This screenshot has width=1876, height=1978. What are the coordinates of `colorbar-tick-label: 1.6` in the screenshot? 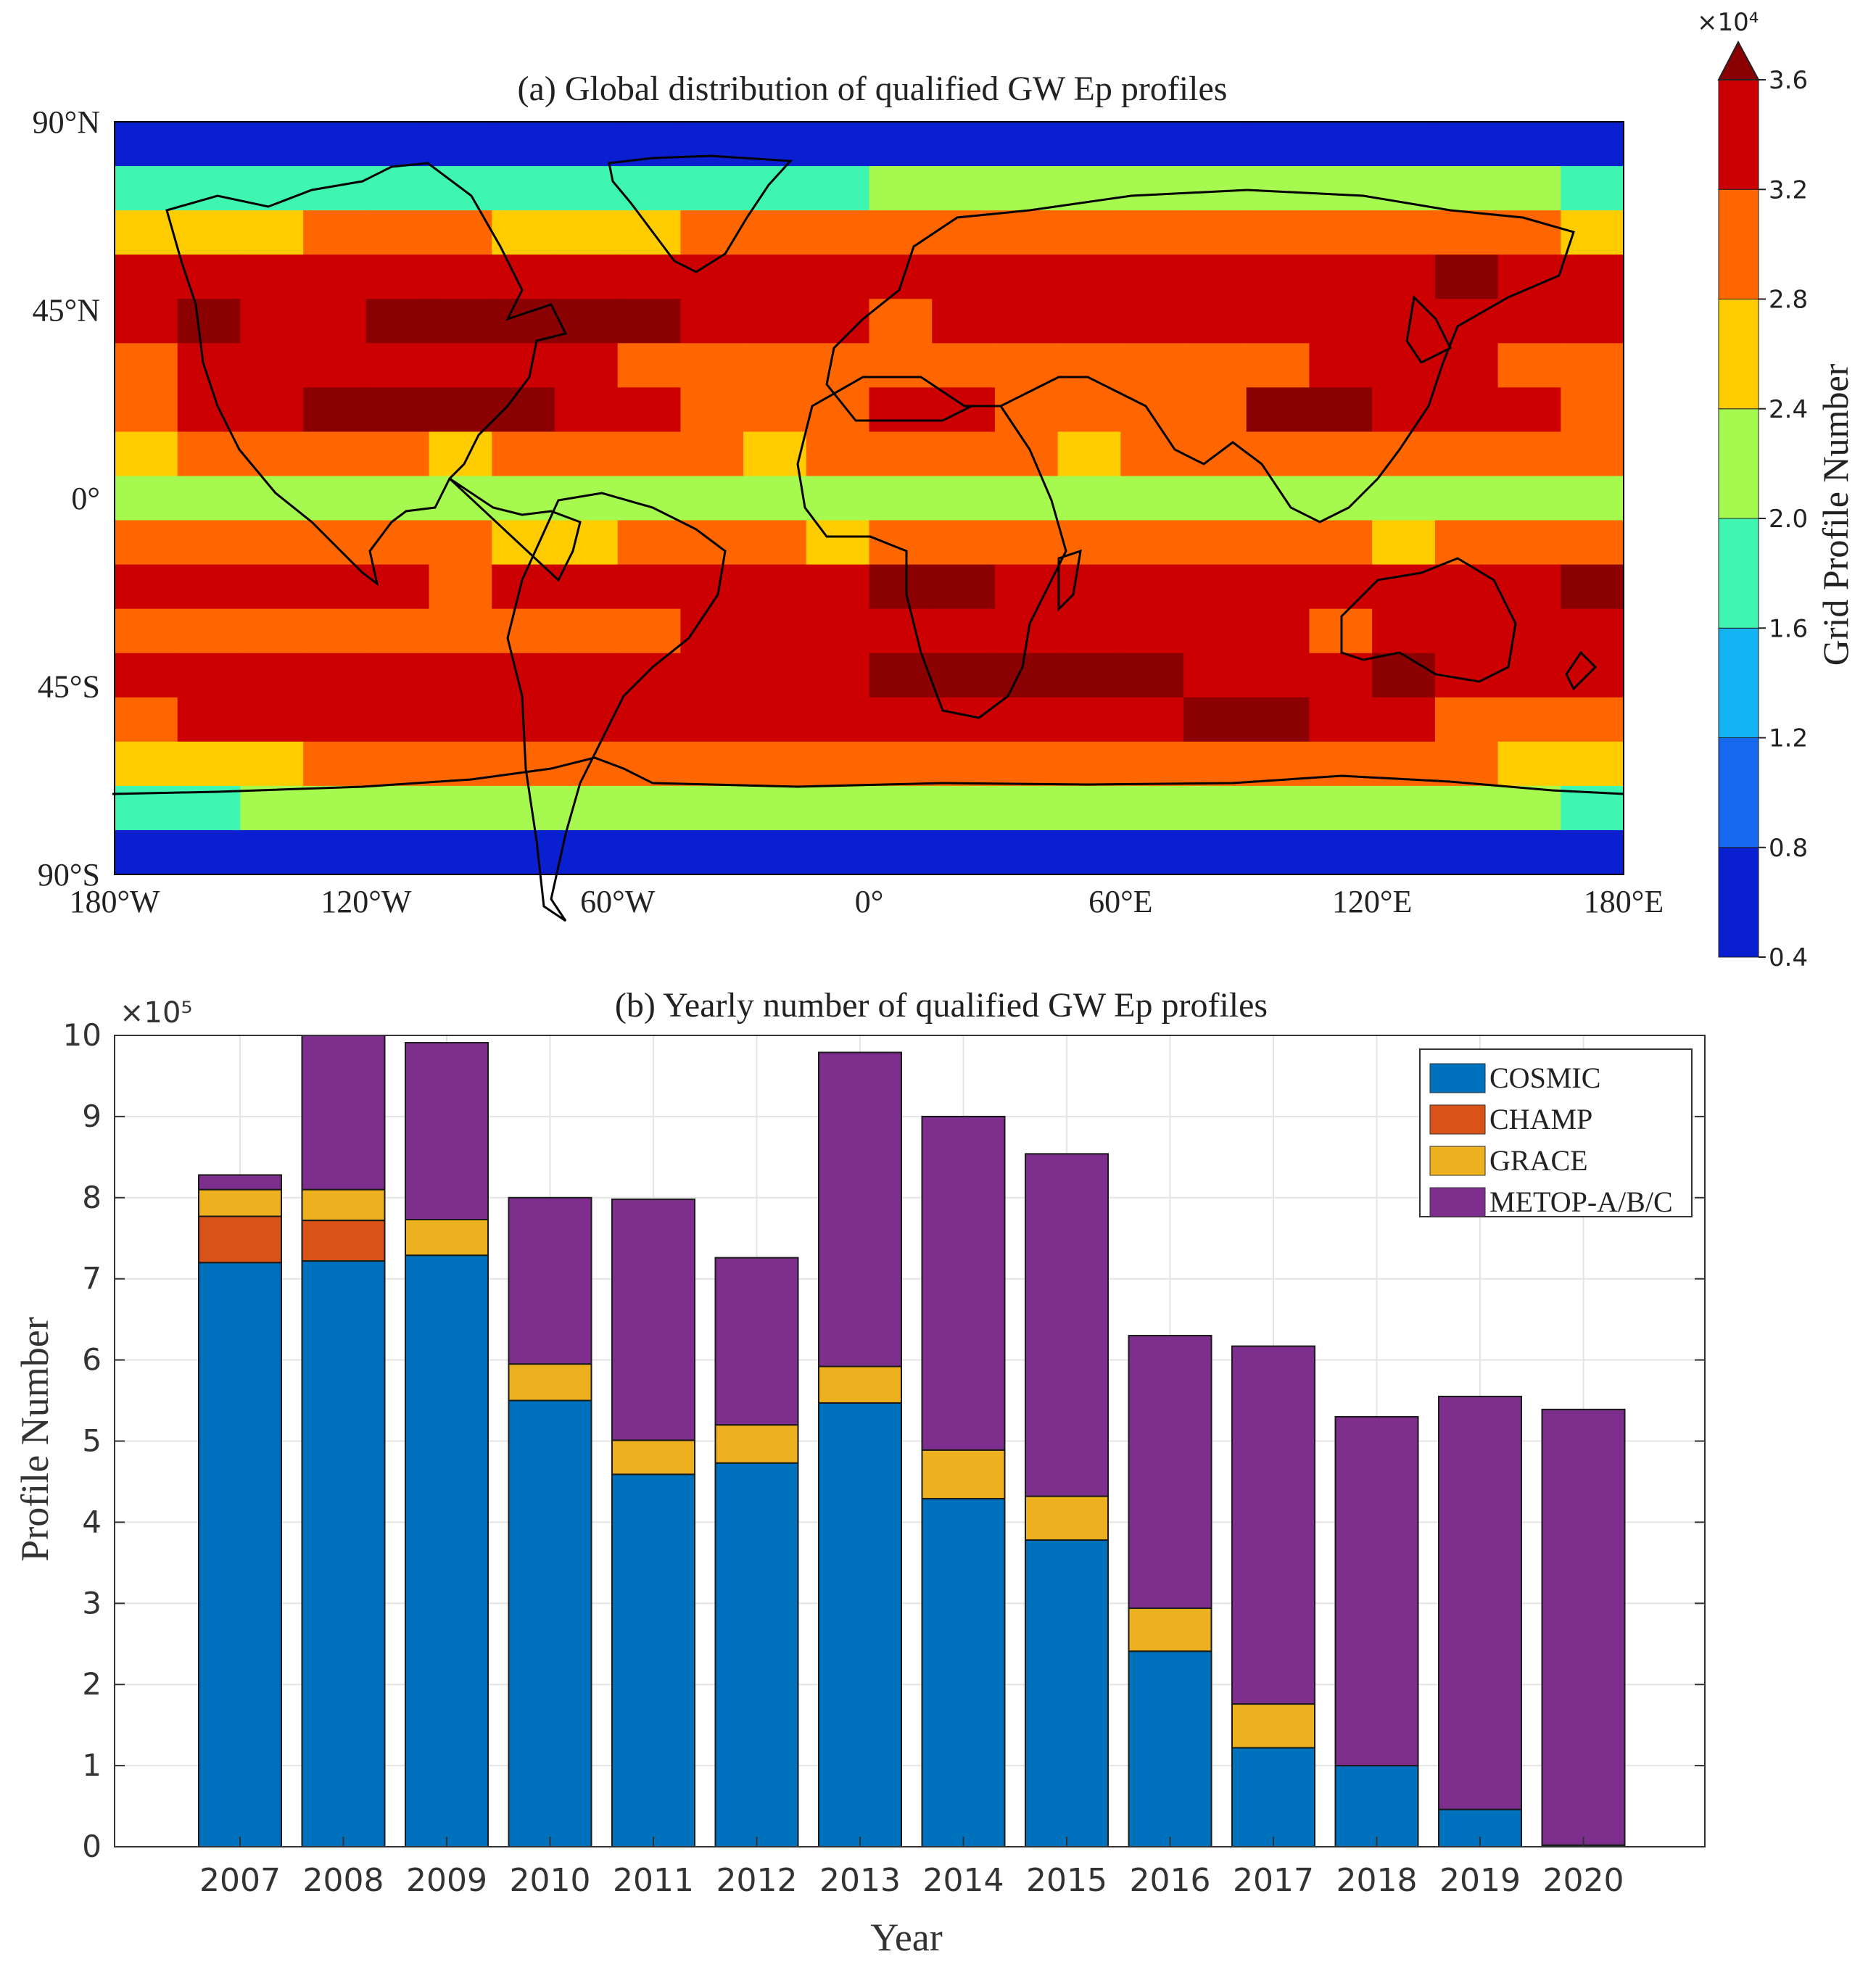 It's located at (1788, 628).